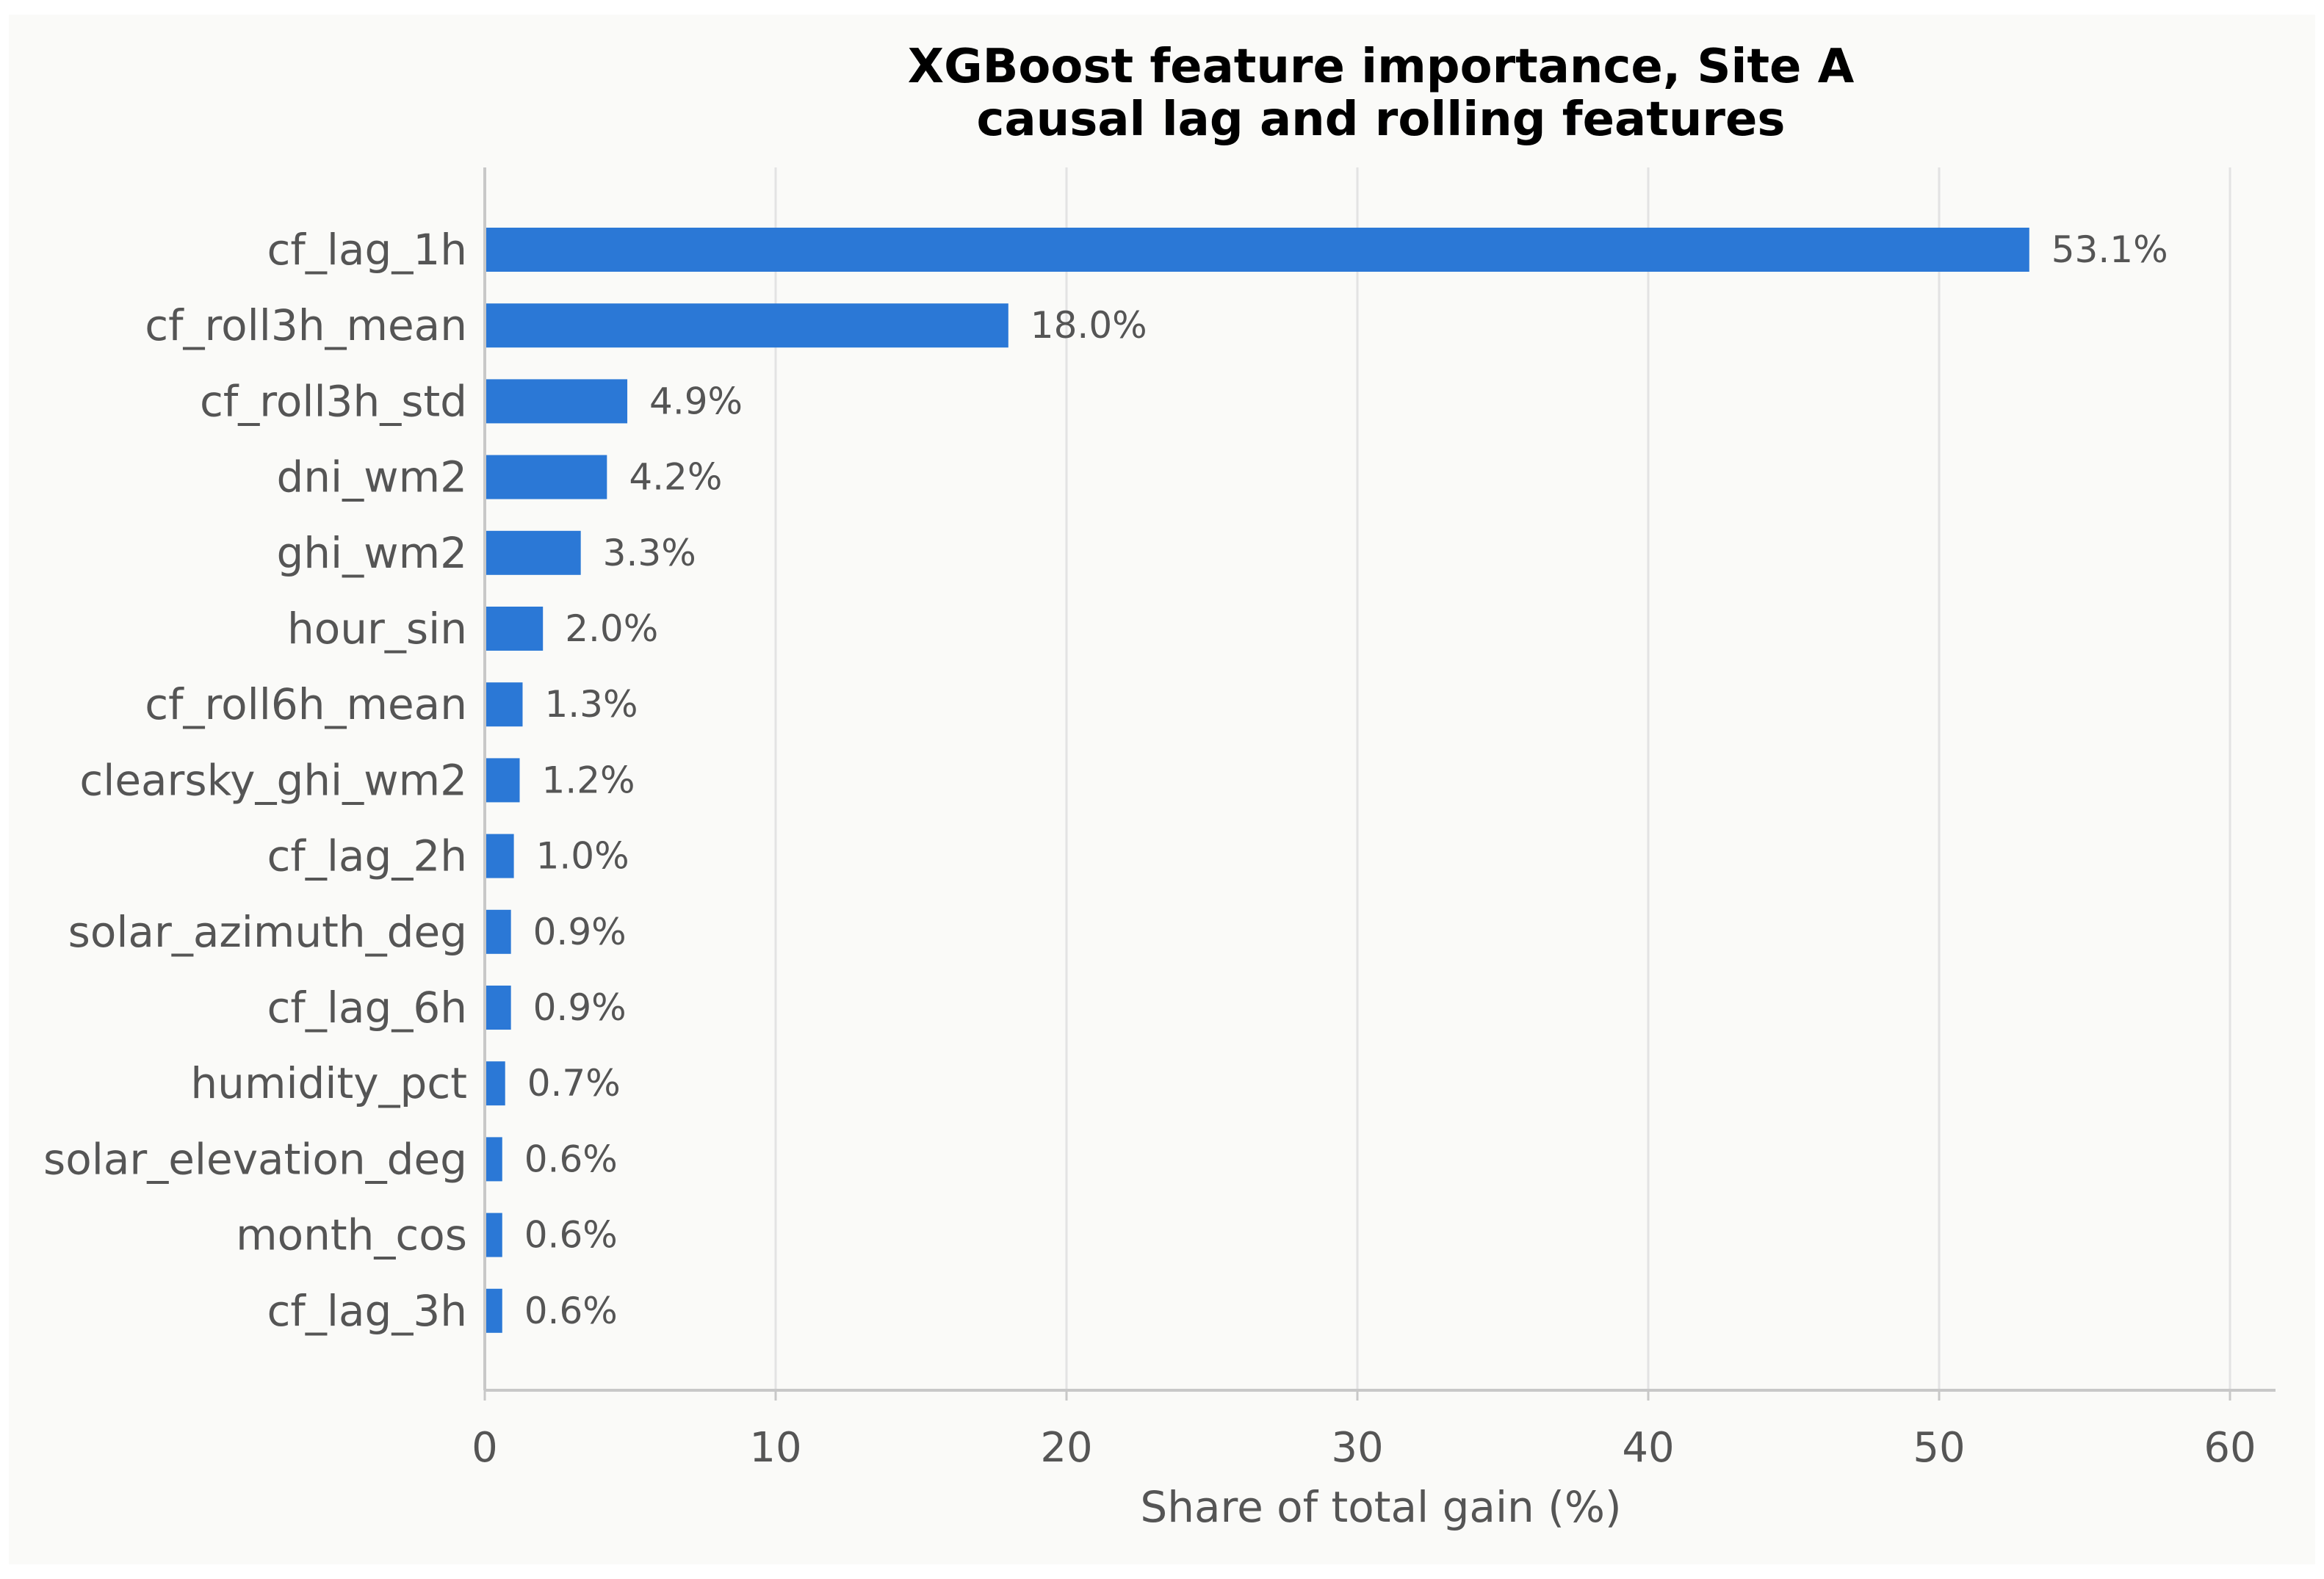  What do you see at coordinates (352, 1235) in the screenshot?
I see `y-tick-label: month_cos` at bounding box center [352, 1235].